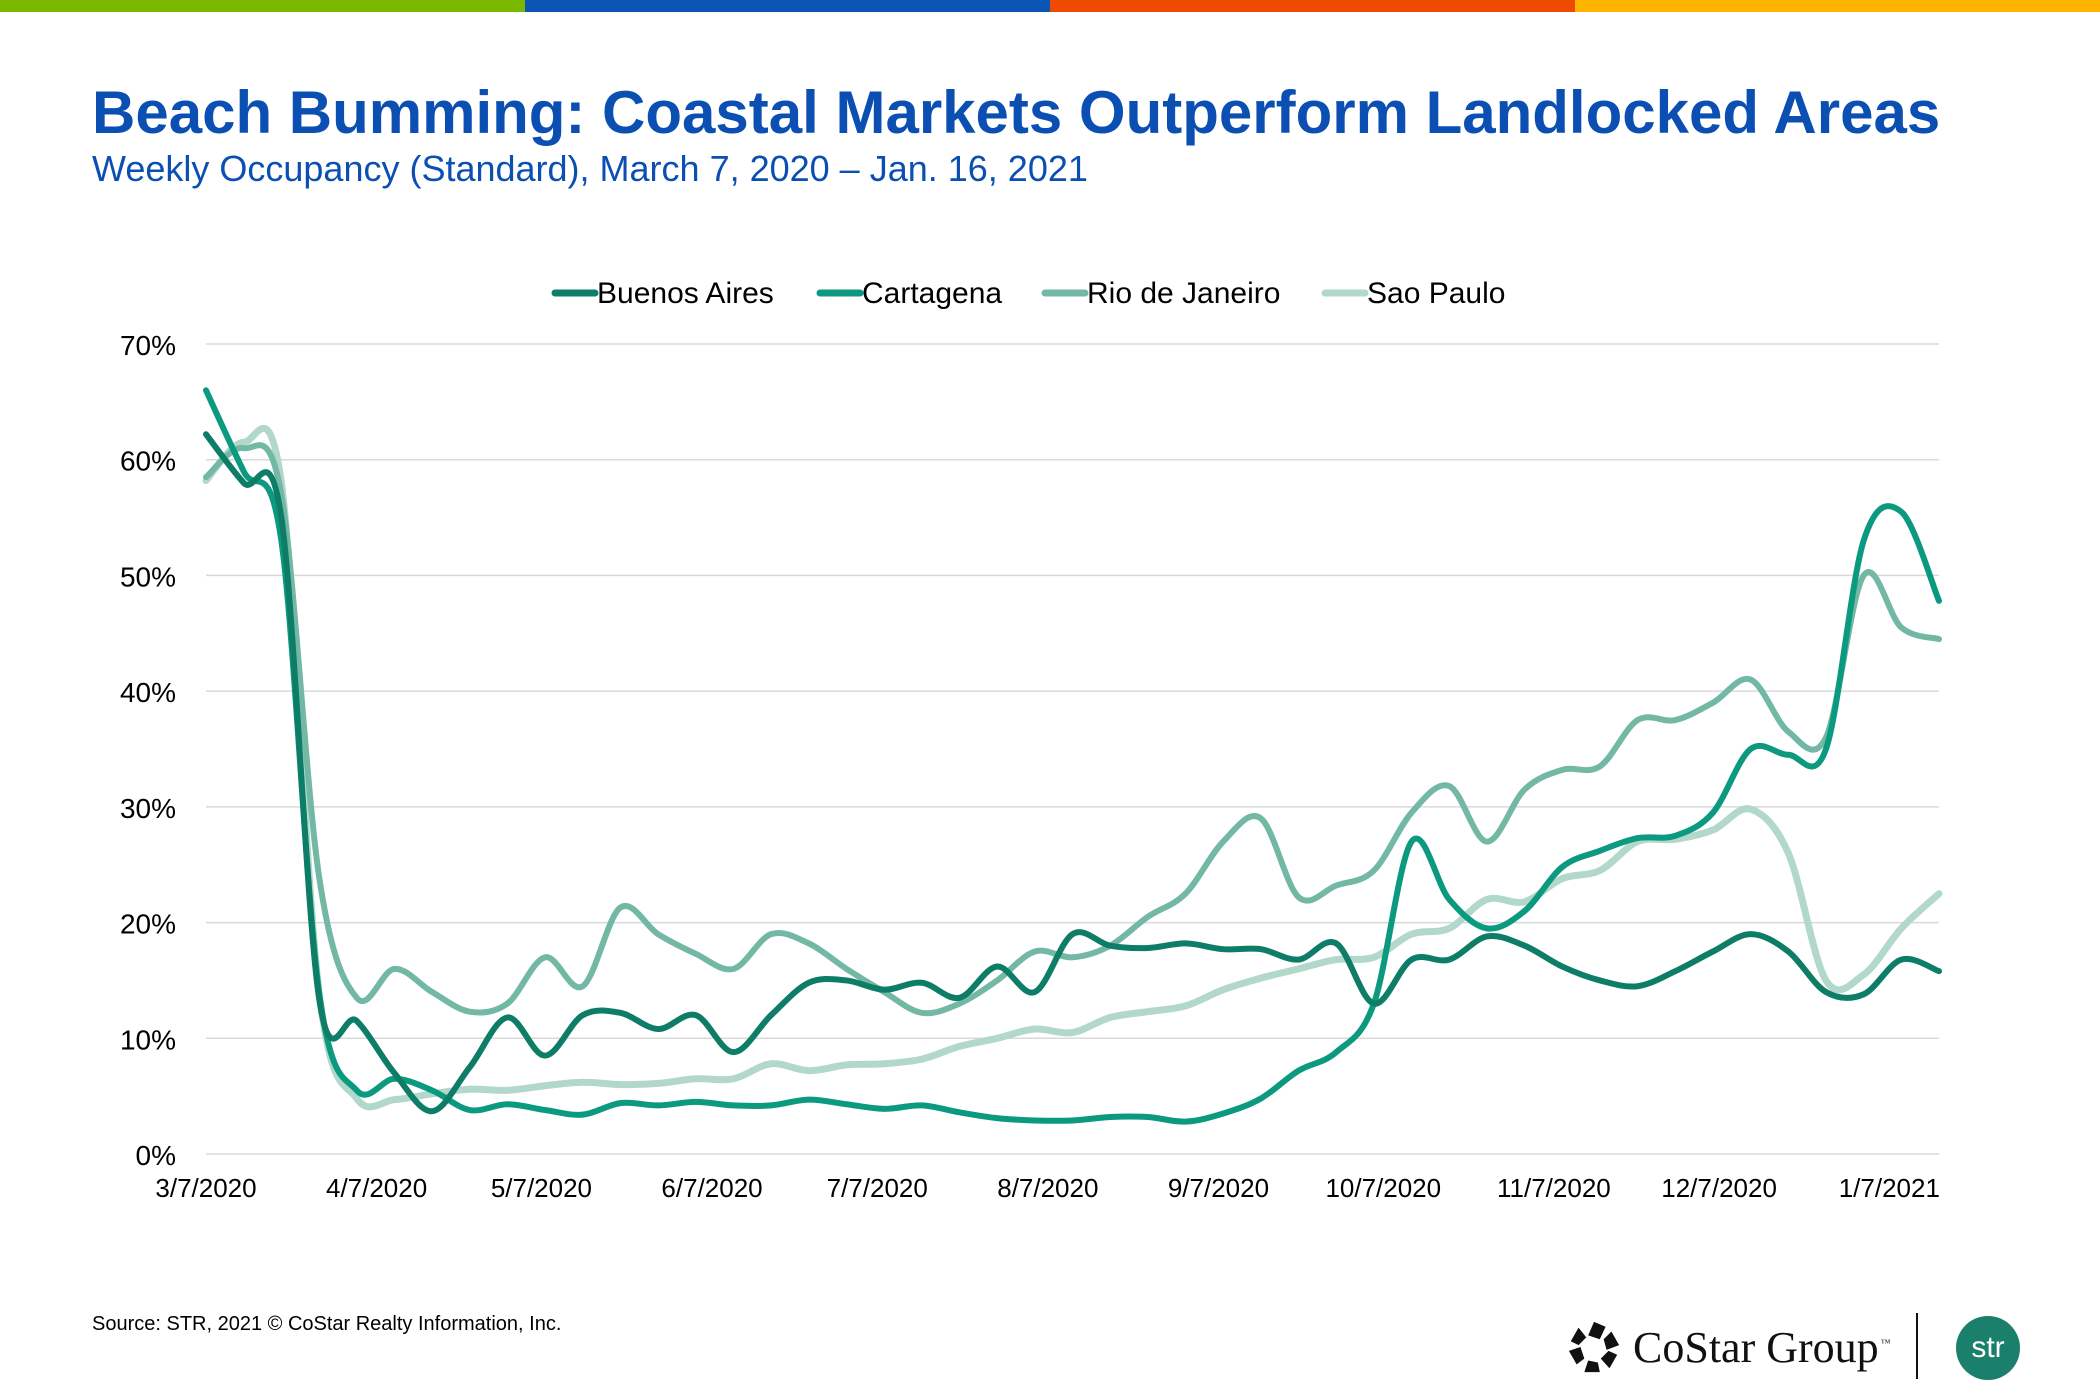 Image resolution: width=2100 pixels, height=1400 pixels. What do you see at coordinates (685, 293) in the screenshot?
I see `legend-label: Buenos Aires` at bounding box center [685, 293].